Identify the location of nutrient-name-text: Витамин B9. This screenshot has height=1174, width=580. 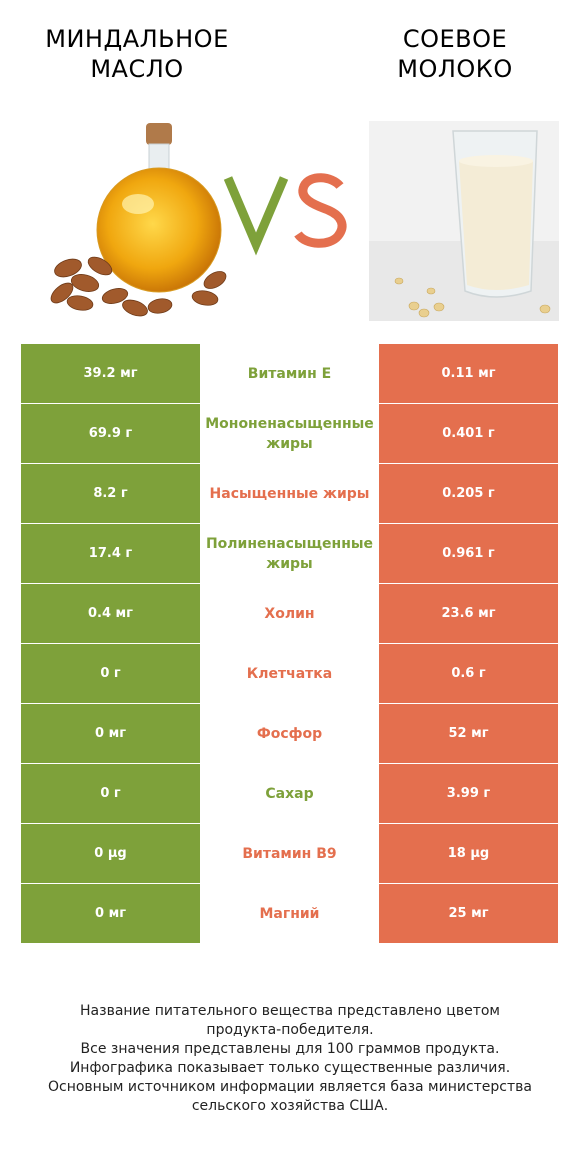
(289, 853).